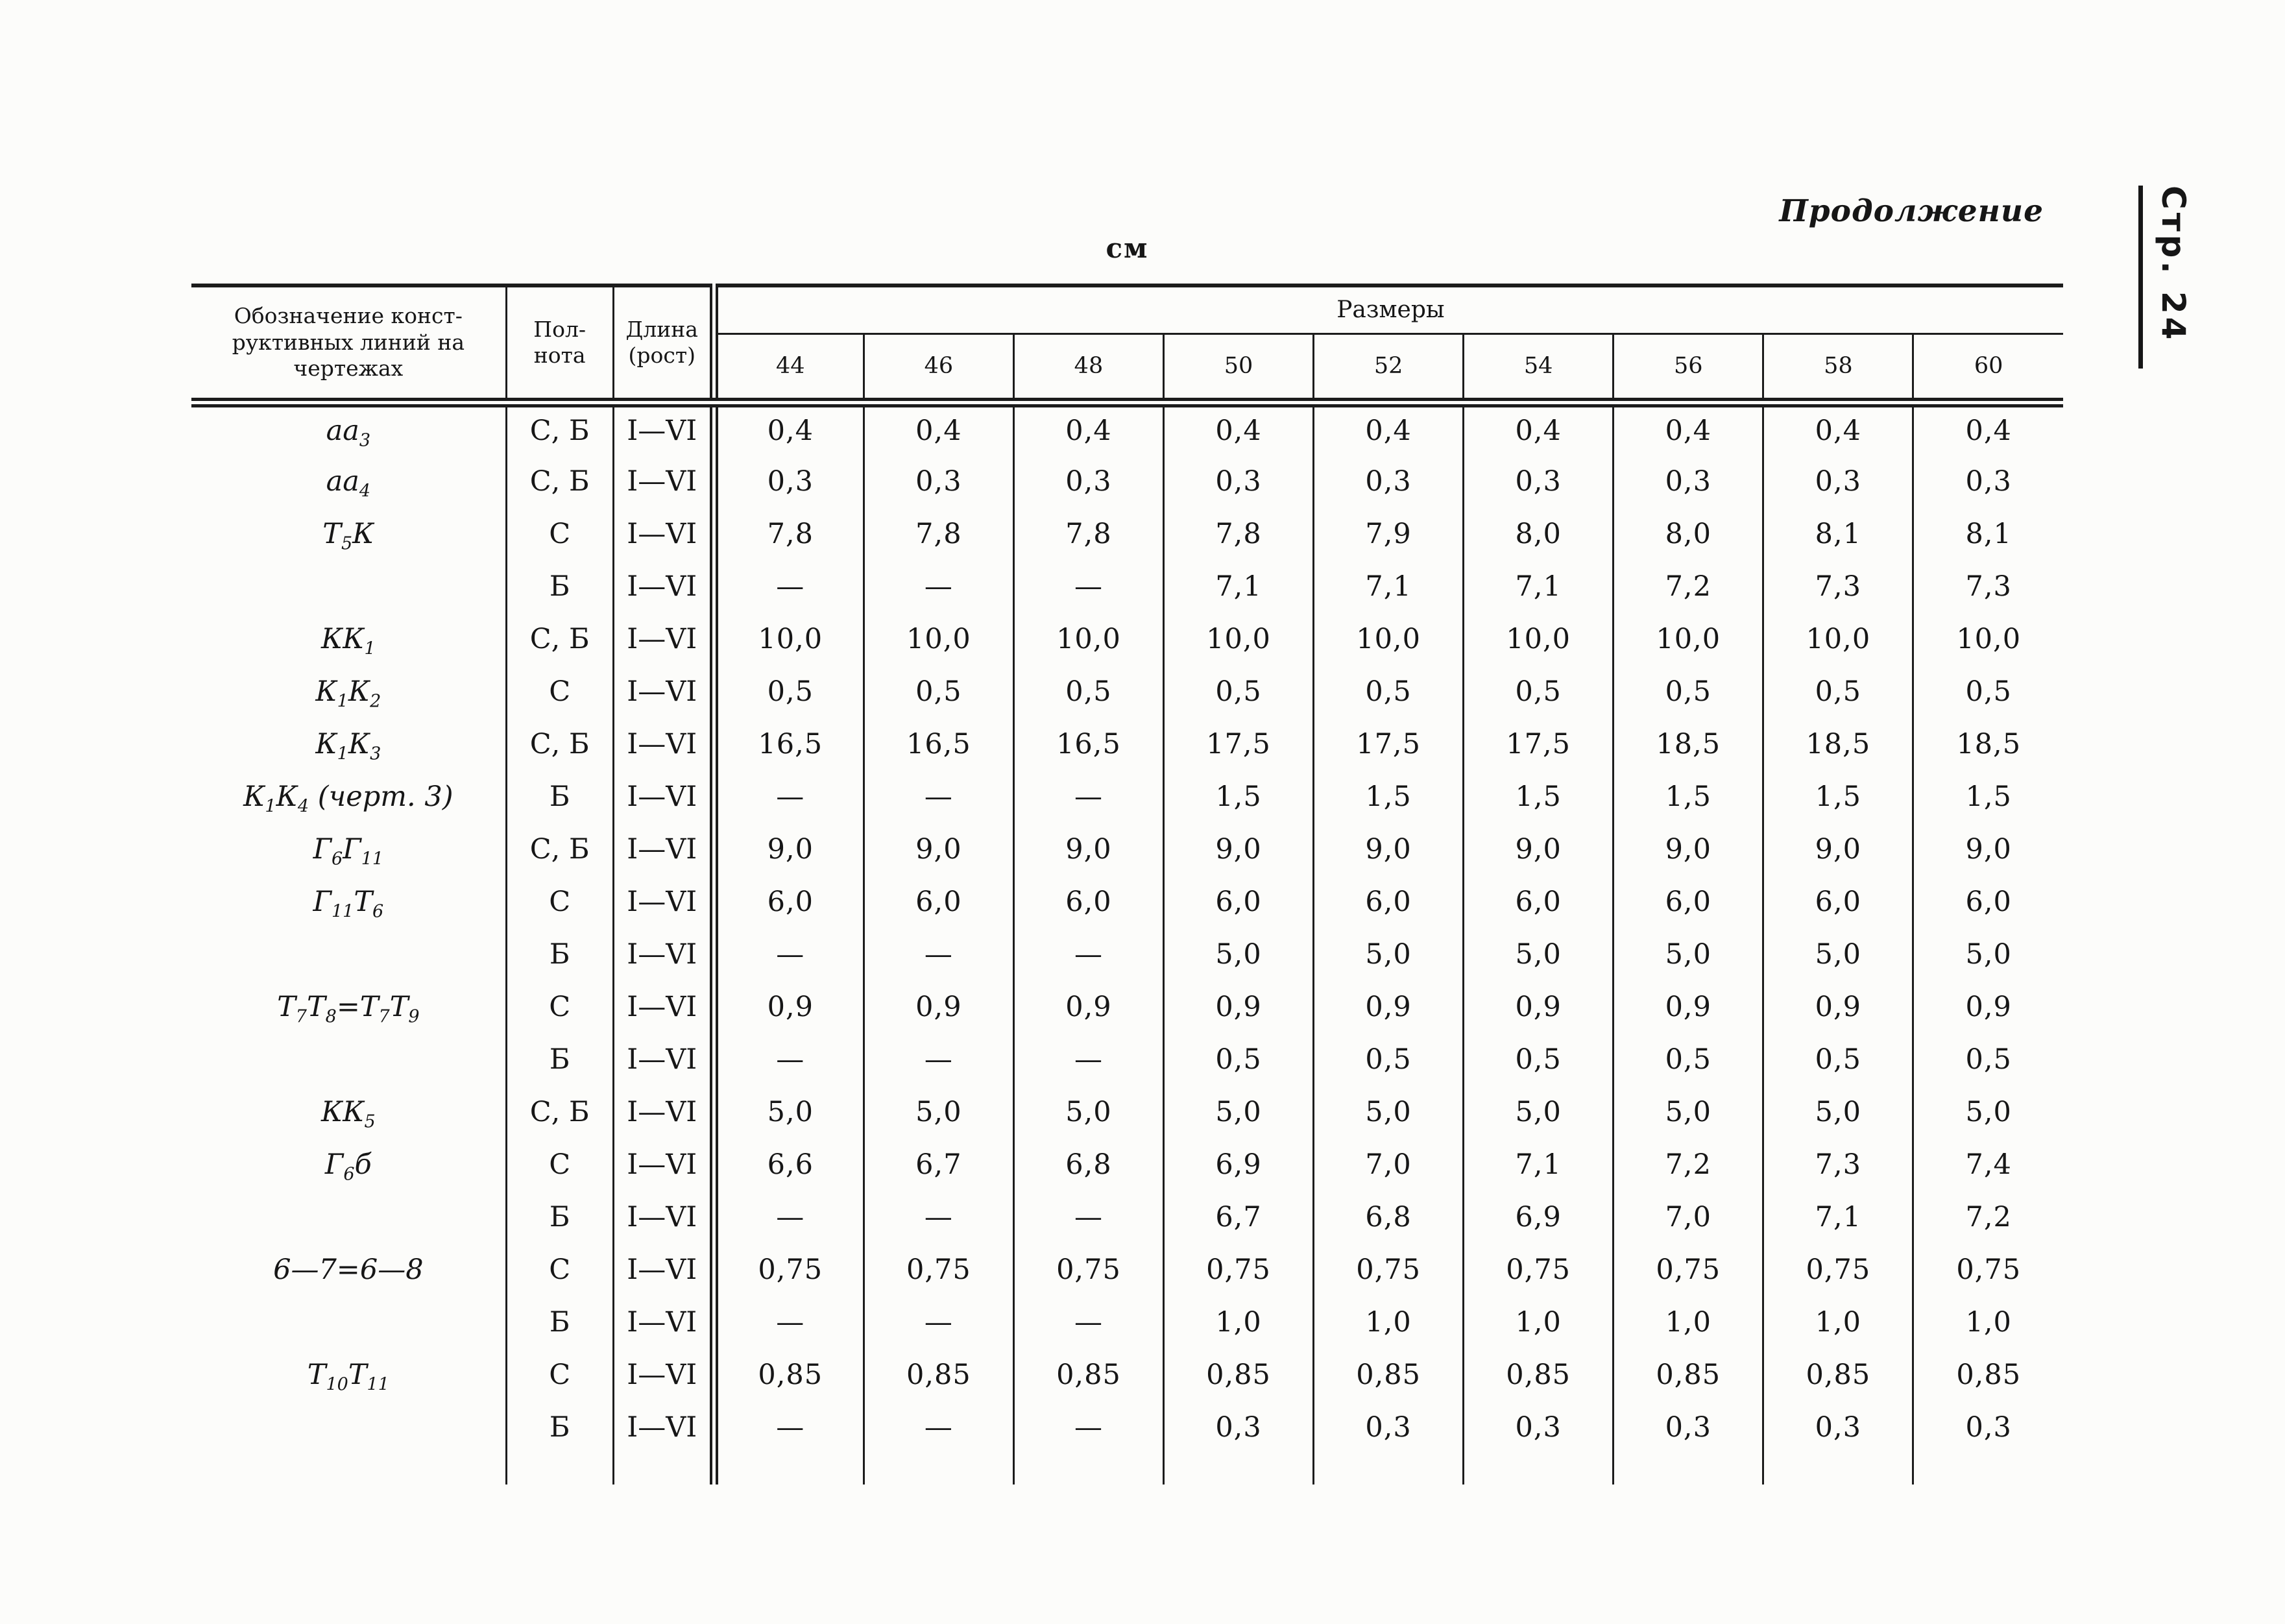 Image resolution: width=2285 pixels, height=1624 pixels. What do you see at coordinates (1837, 370) in the screenshot?
I see `size-header-cell: 58` at bounding box center [1837, 370].